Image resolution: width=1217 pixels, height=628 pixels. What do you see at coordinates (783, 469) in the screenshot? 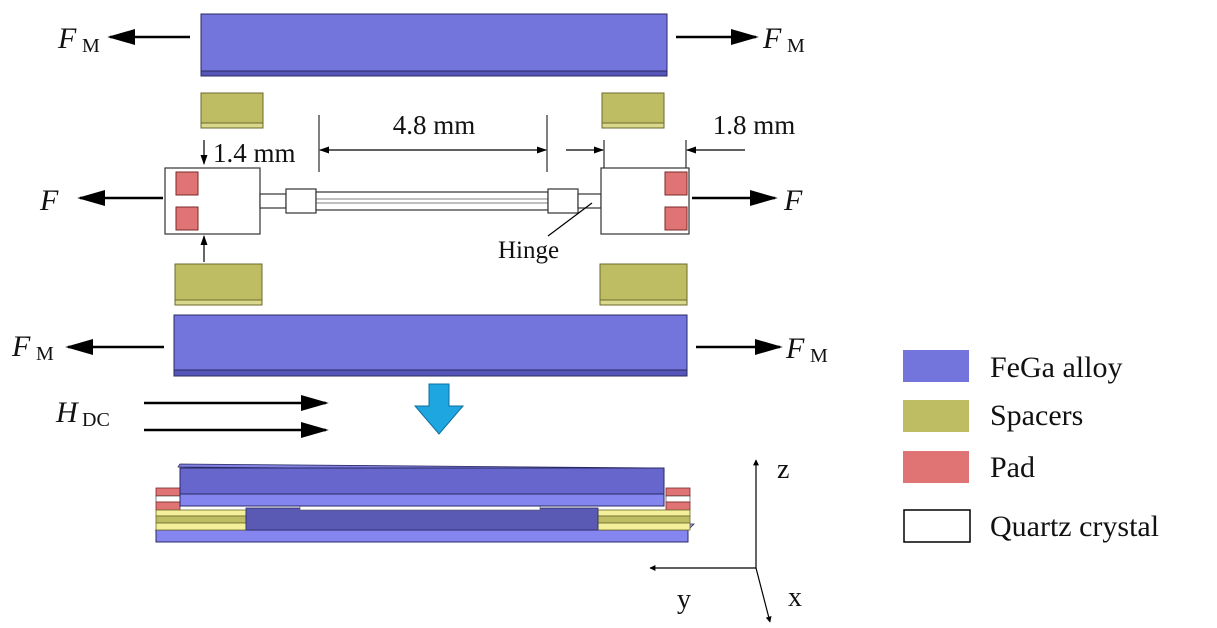
I see `axis-z-label: z` at bounding box center [783, 469].